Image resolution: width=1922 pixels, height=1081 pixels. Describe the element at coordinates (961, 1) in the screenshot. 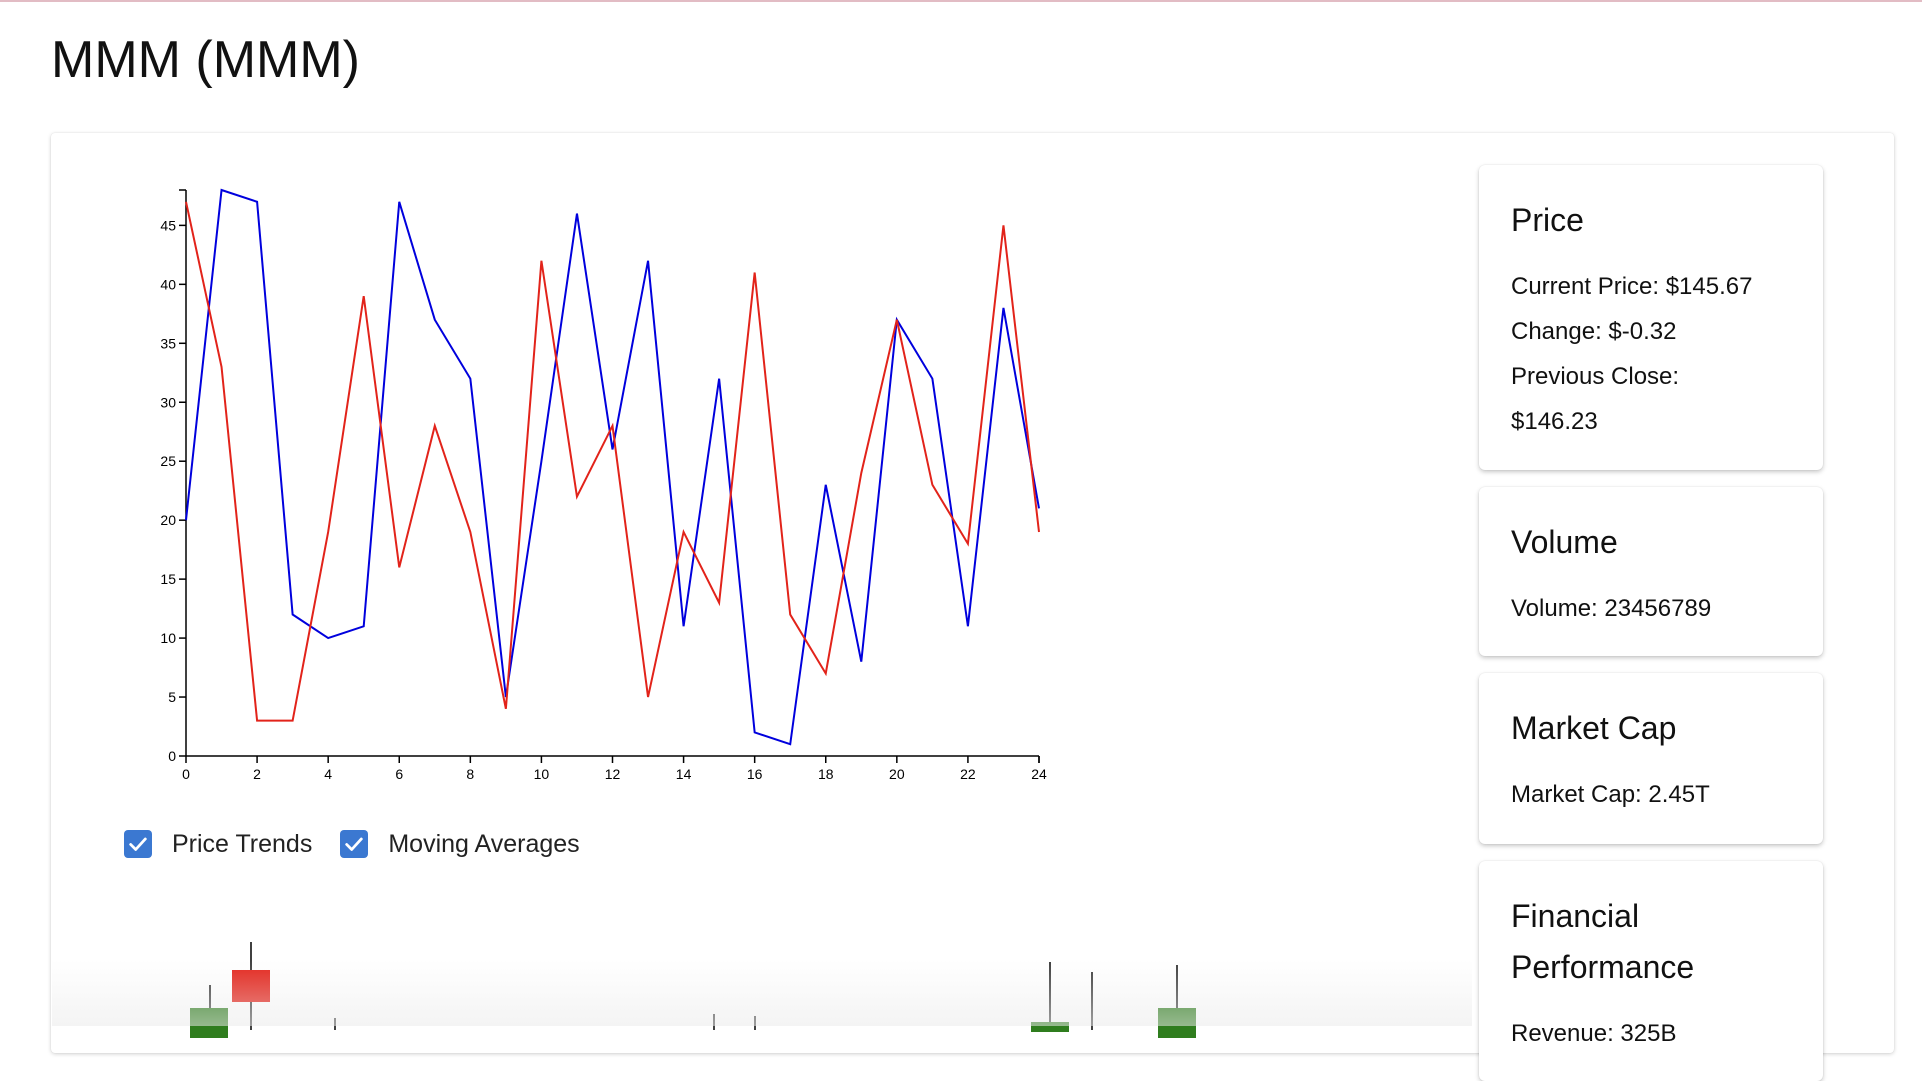

I see `top-border` at that location.